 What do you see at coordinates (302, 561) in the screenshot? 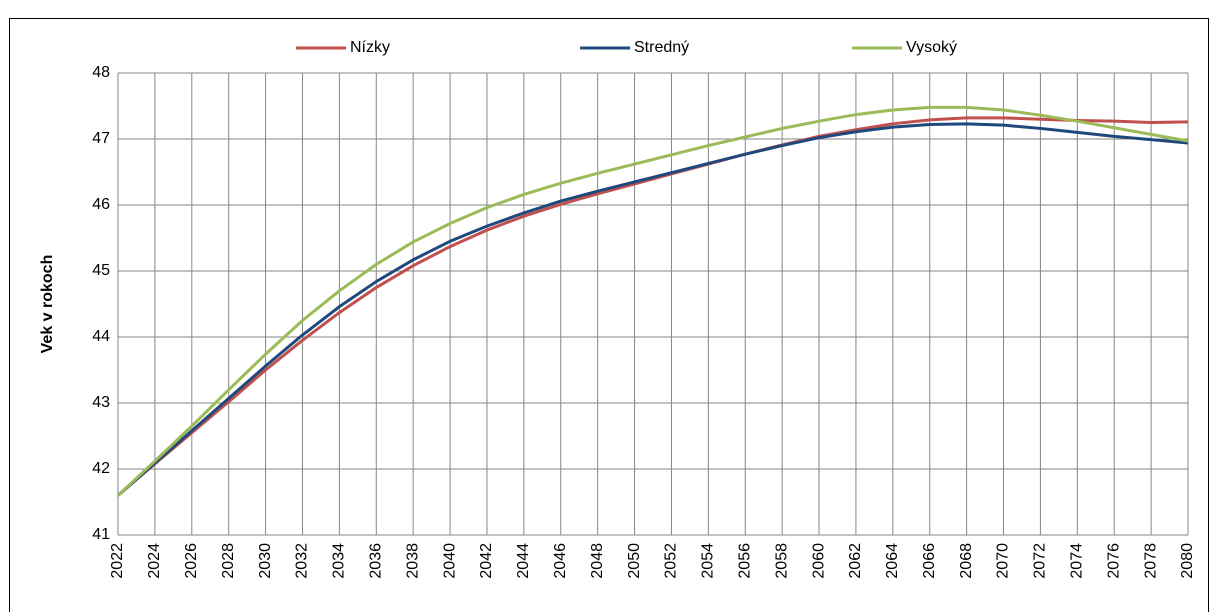
I see `x-tick-label: 2032` at bounding box center [302, 561].